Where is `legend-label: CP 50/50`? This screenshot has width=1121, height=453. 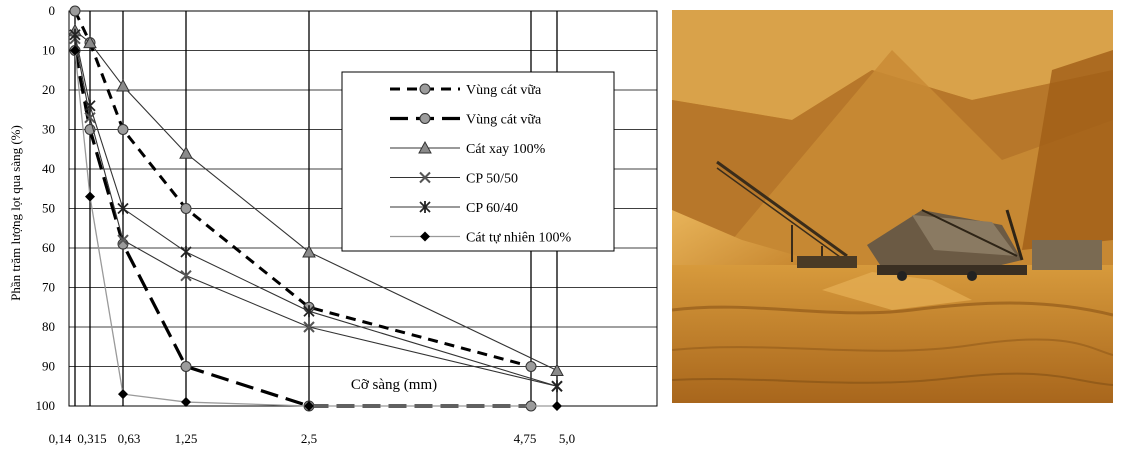
legend-label: CP 50/50 is located at coordinates (492, 179).